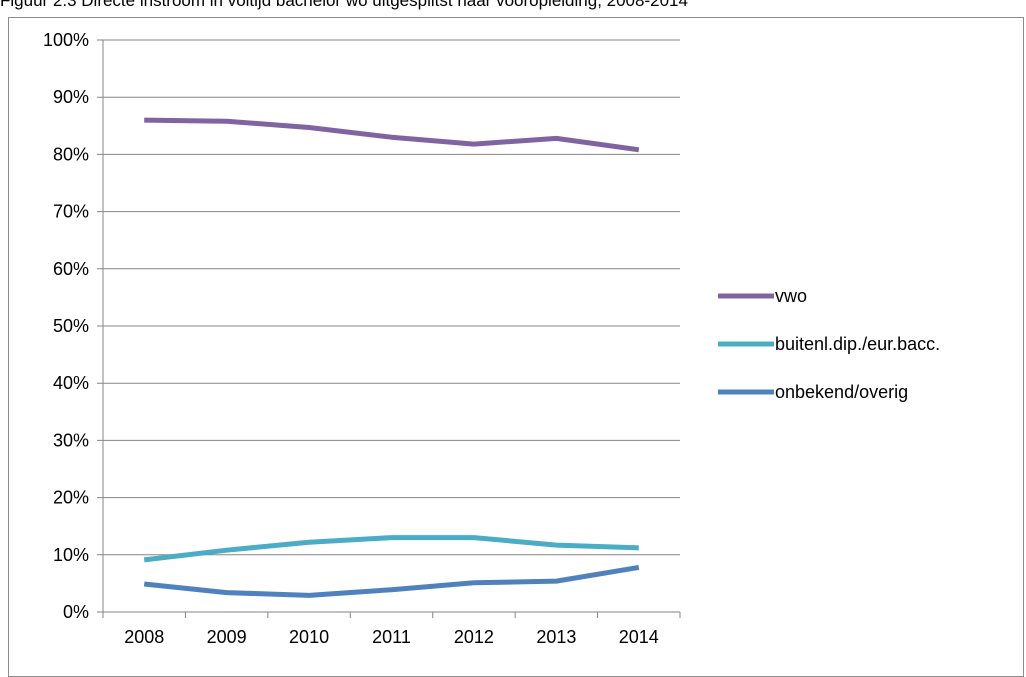 The image size is (1026, 677). What do you see at coordinates (71, 440) in the screenshot?
I see `y-tick-label: 30%` at bounding box center [71, 440].